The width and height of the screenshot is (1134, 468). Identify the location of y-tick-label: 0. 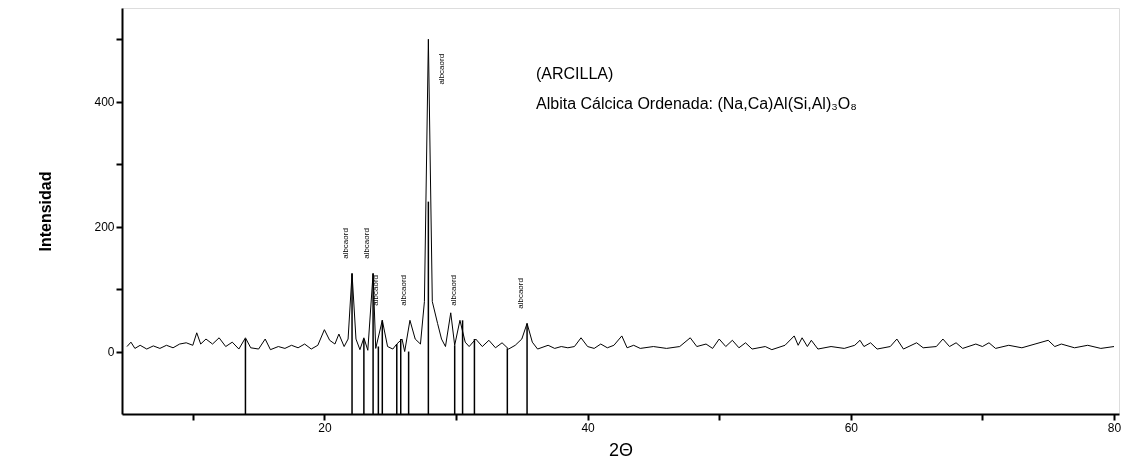
(111, 352).